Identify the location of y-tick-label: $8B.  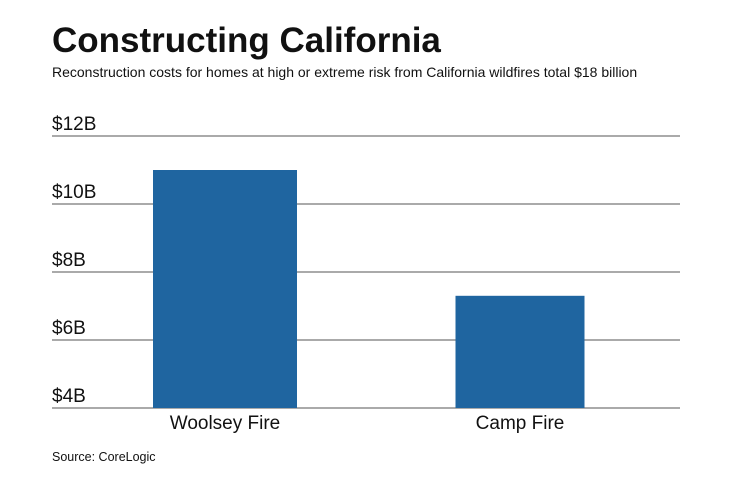
(69, 260).